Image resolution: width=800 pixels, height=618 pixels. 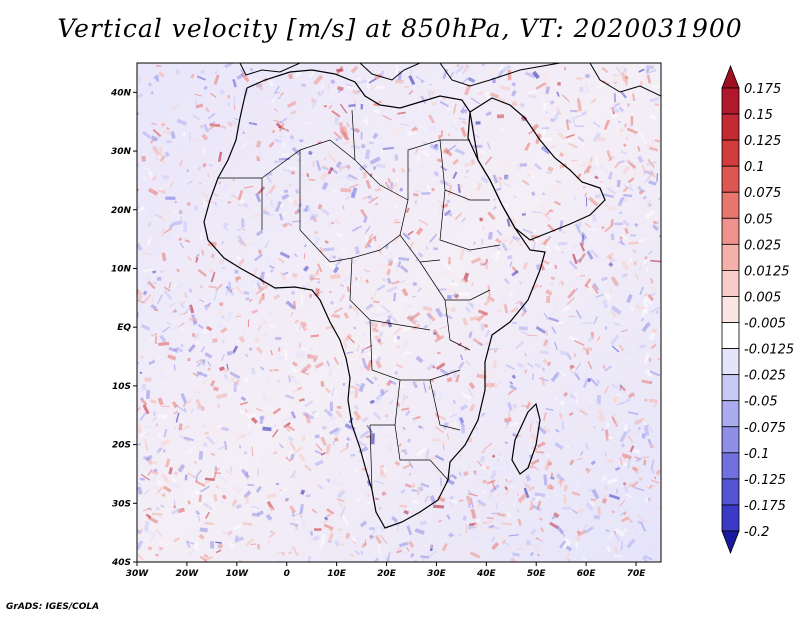 What do you see at coordinates (762, 297) in the screenshot?
I see `colorbar-label: 0.005` at bounding box center [762, 297].